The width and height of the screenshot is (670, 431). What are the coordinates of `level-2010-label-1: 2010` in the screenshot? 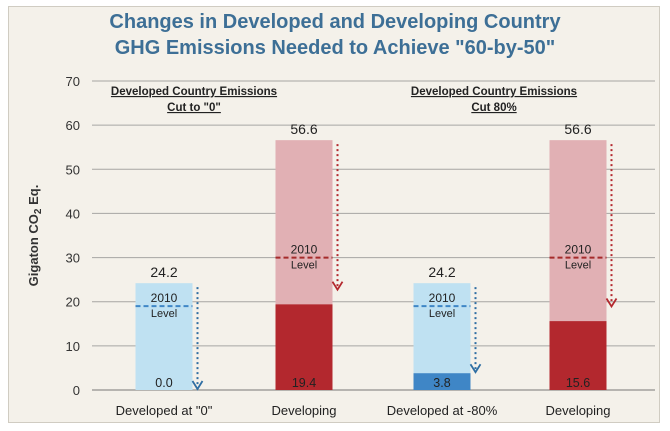 It's located at (164, 298).